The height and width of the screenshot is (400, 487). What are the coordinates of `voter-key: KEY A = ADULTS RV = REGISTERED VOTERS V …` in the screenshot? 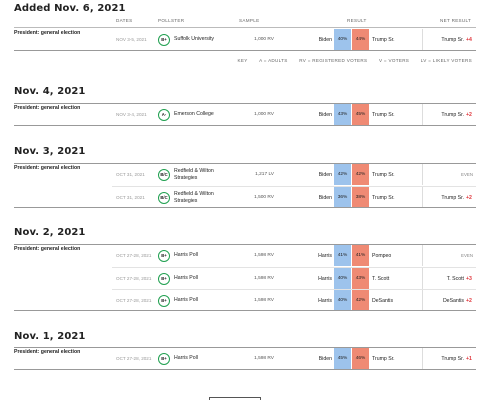 It's located at (349, 60).